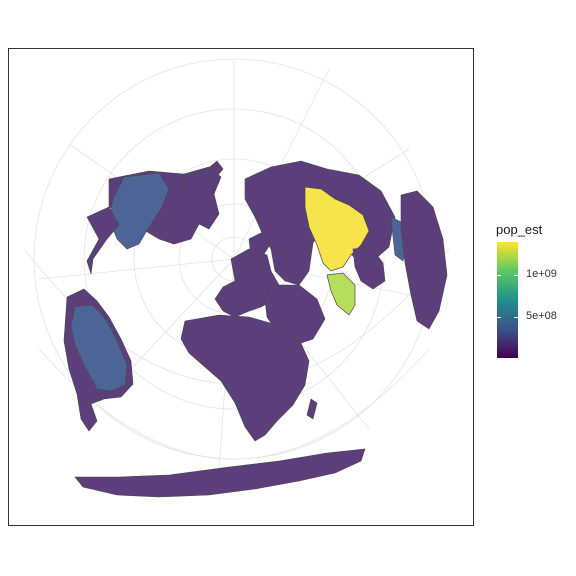  I want to click on region-brazil, so click(99, 348).